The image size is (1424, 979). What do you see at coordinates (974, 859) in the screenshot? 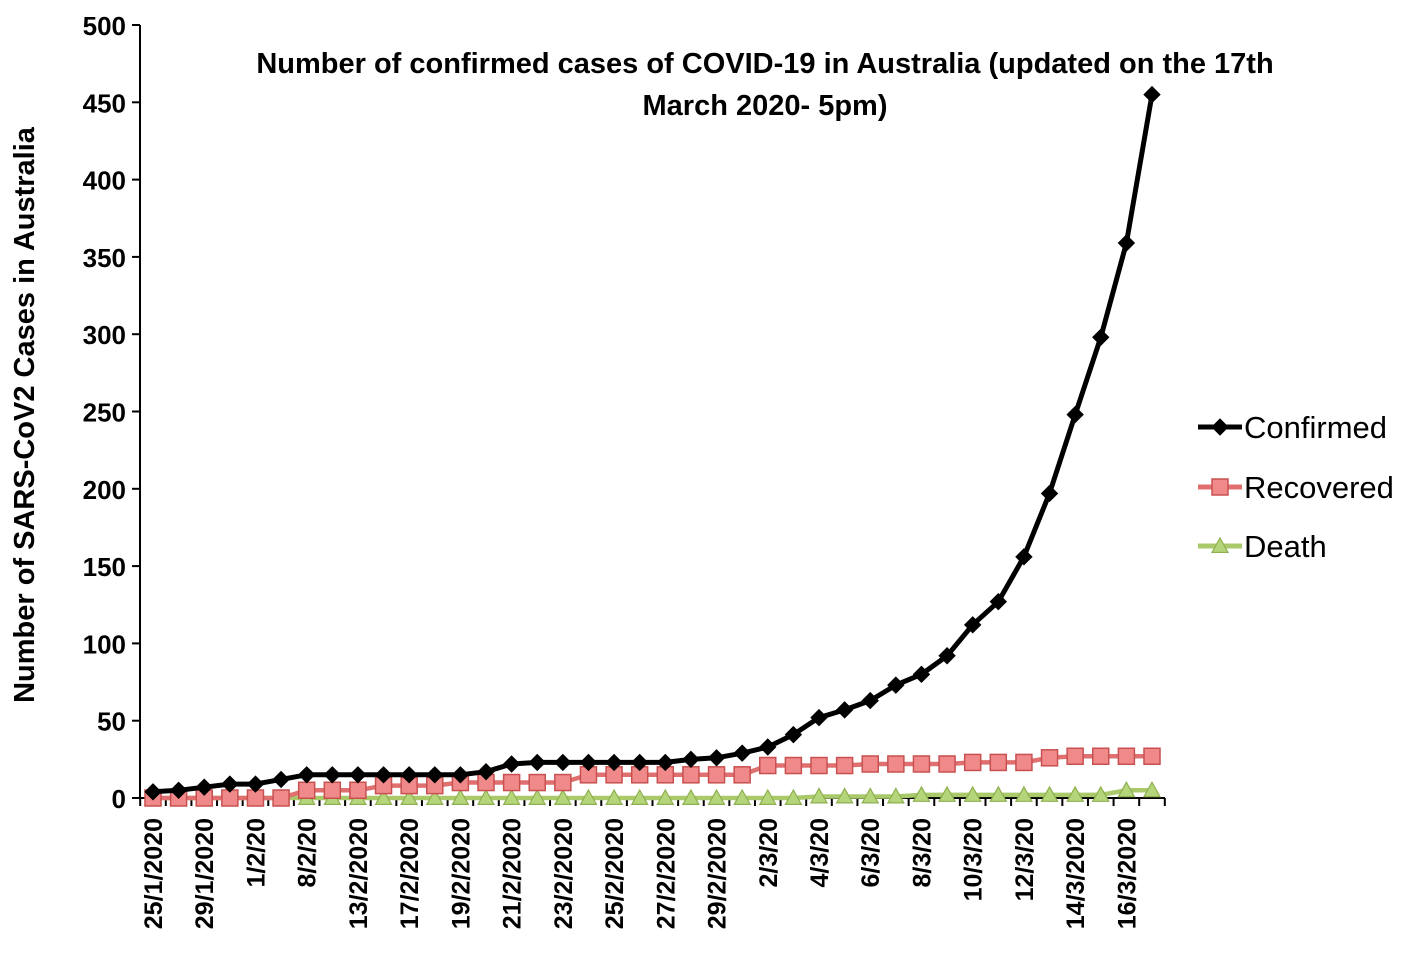
I see `x-tick-label: 10/3/20` at bounding box center [974, 859].